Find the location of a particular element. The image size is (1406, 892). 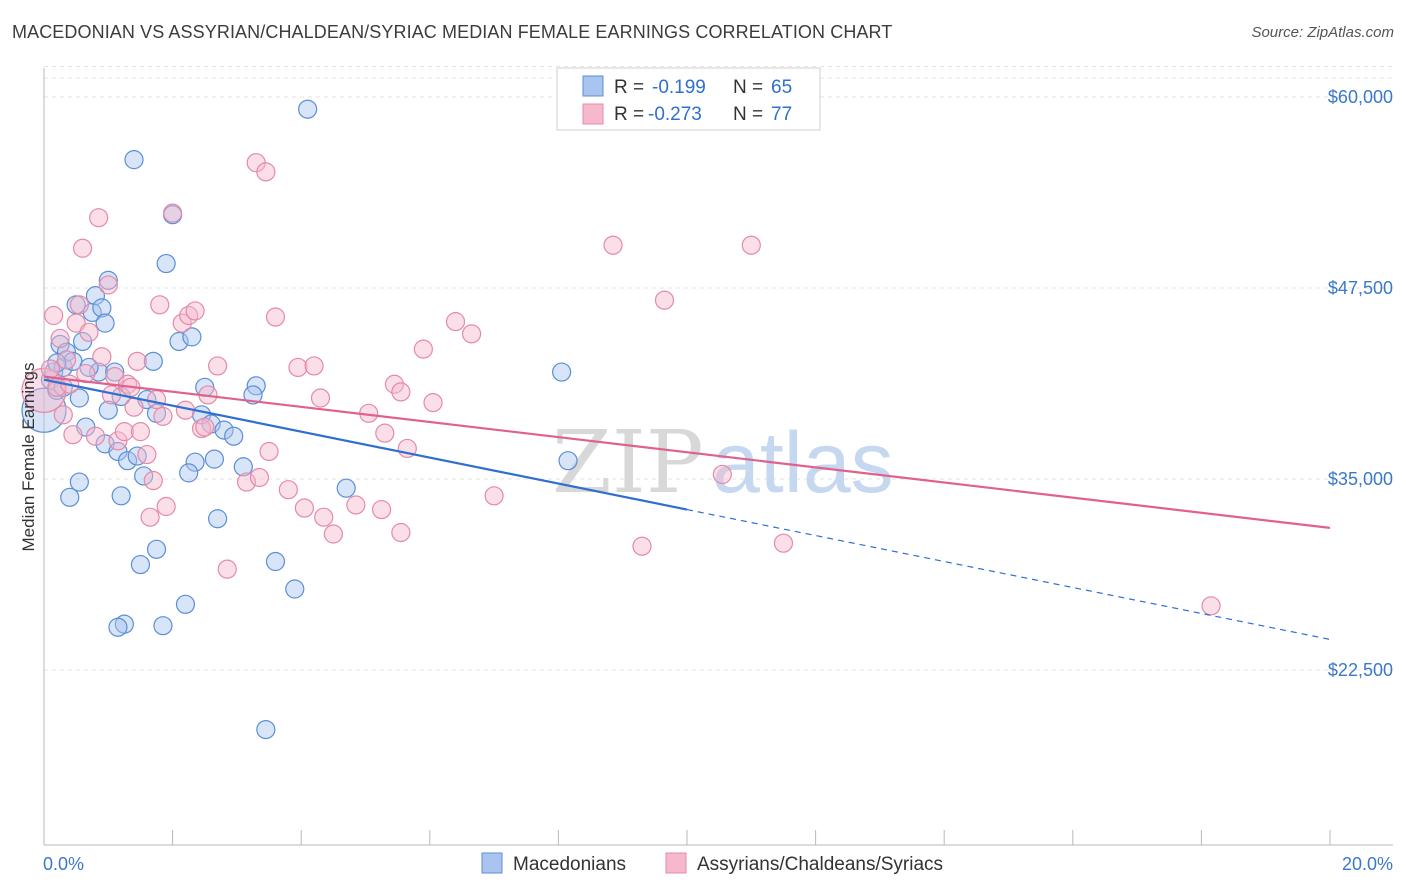

bottom-legend-label-macedonians: Macedonians is located at coordinates (569, 864).